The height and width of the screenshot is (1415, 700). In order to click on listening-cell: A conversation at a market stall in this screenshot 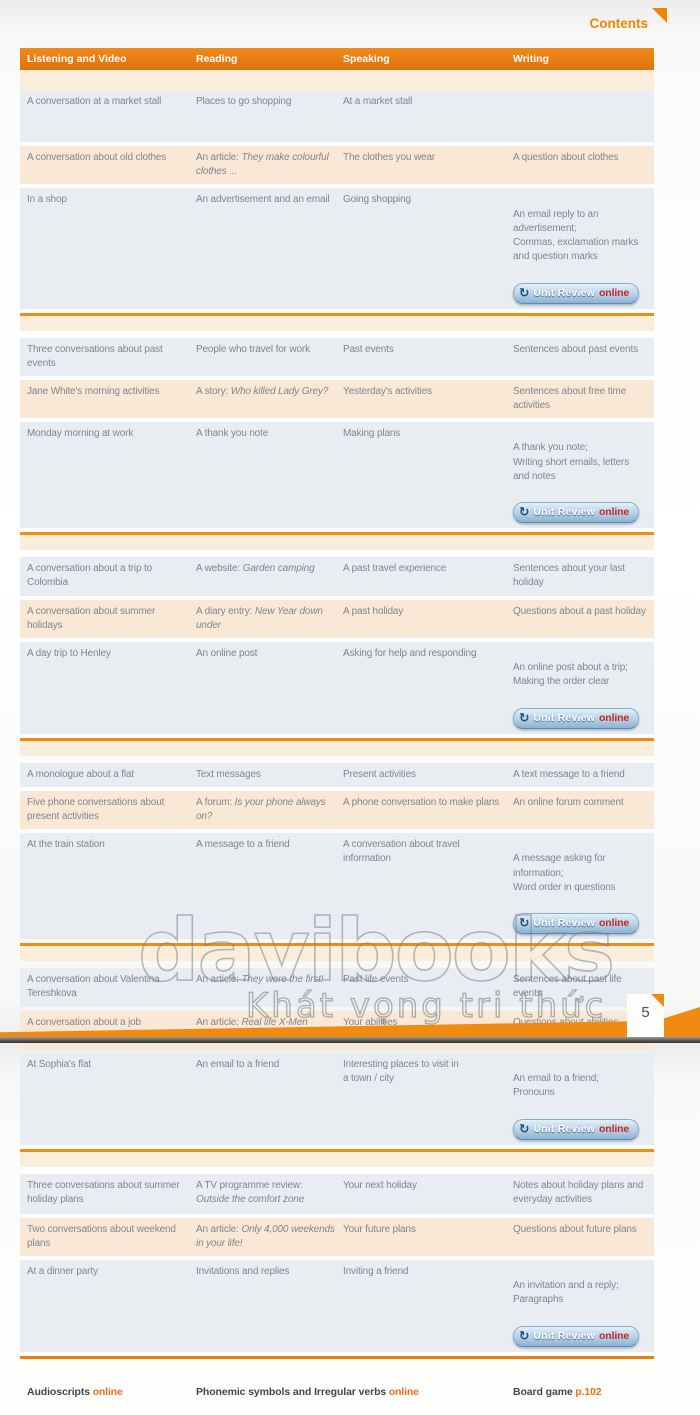, I will do `click(94, 101)`.